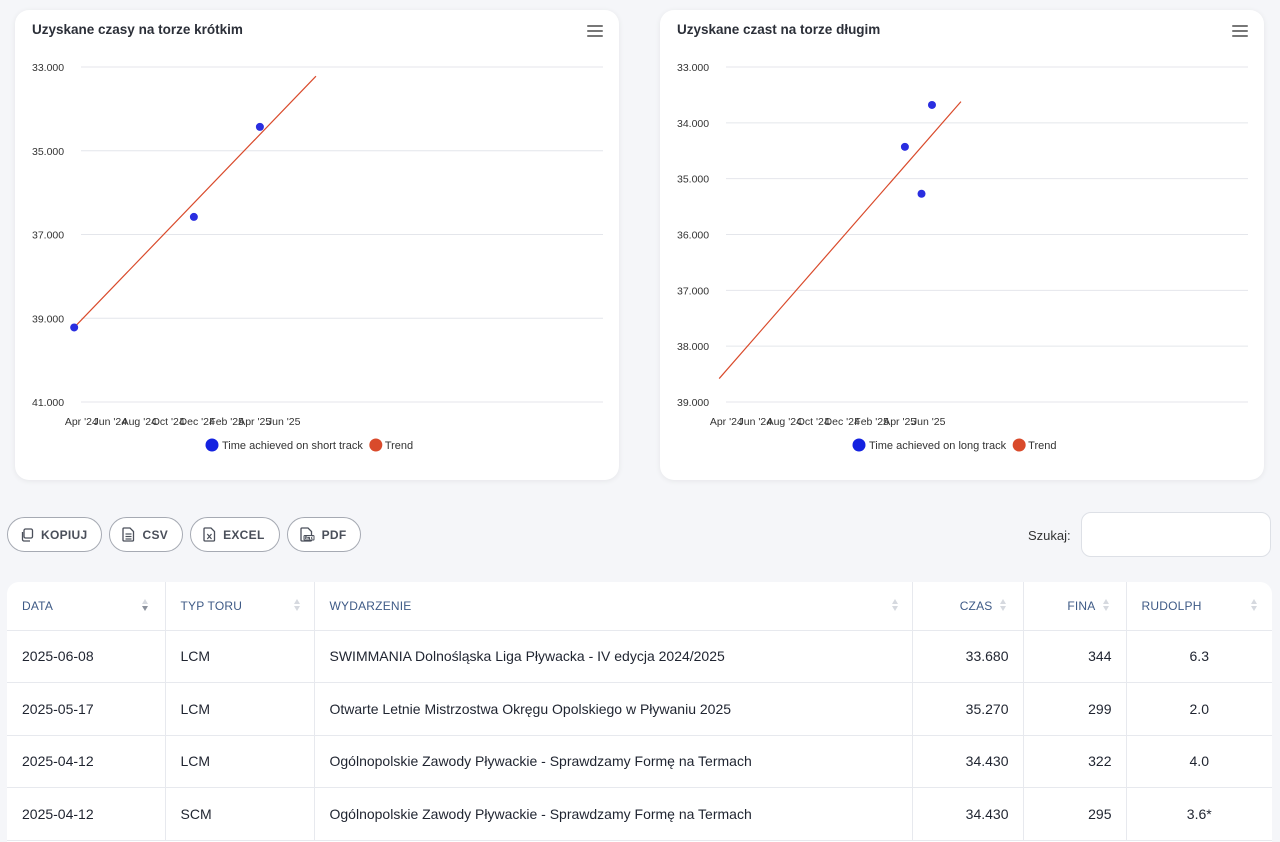  What do you see at coordinates (334, 534) in the screenshot?
I see `pdf-button-label: PDF` at bounding box center [334, 534].